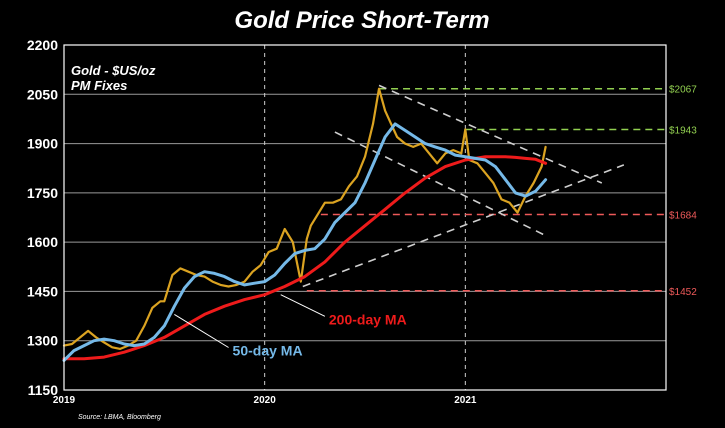 The height and width of the screenshot is (428, 725). What do you see at coordinates (42, 291) in the screenshot?
I see `y-tick-1450: 1450` at bounding box center [42, 291].